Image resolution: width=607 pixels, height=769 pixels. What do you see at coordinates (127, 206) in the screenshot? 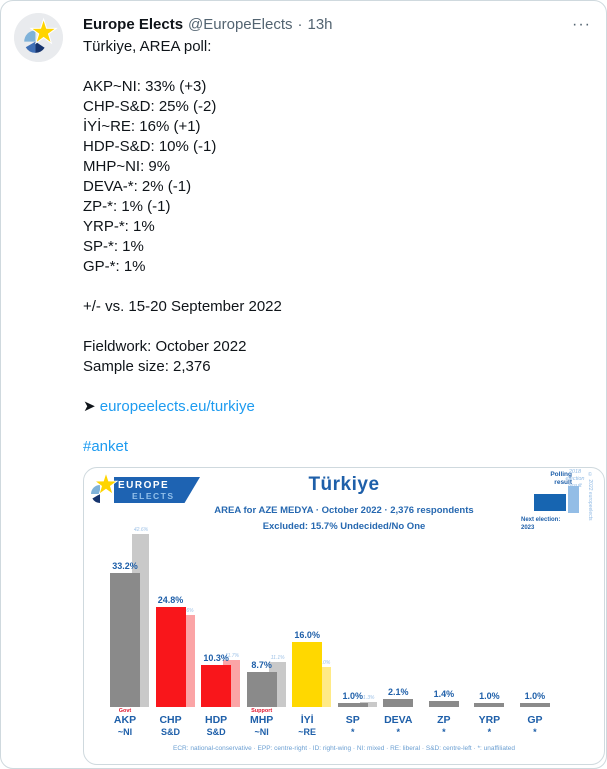
I see `poll-line: ZP-*: 1% (-1)` at bounding box center [127, 206].